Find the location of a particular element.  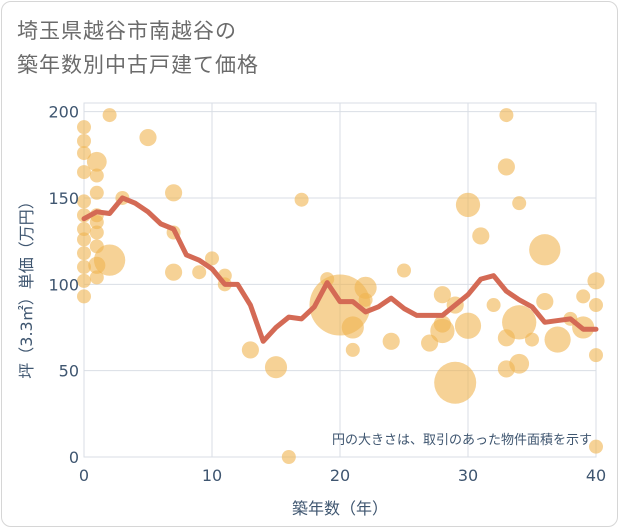

y-tick-label: 200 is located at coordinates (63, 112).